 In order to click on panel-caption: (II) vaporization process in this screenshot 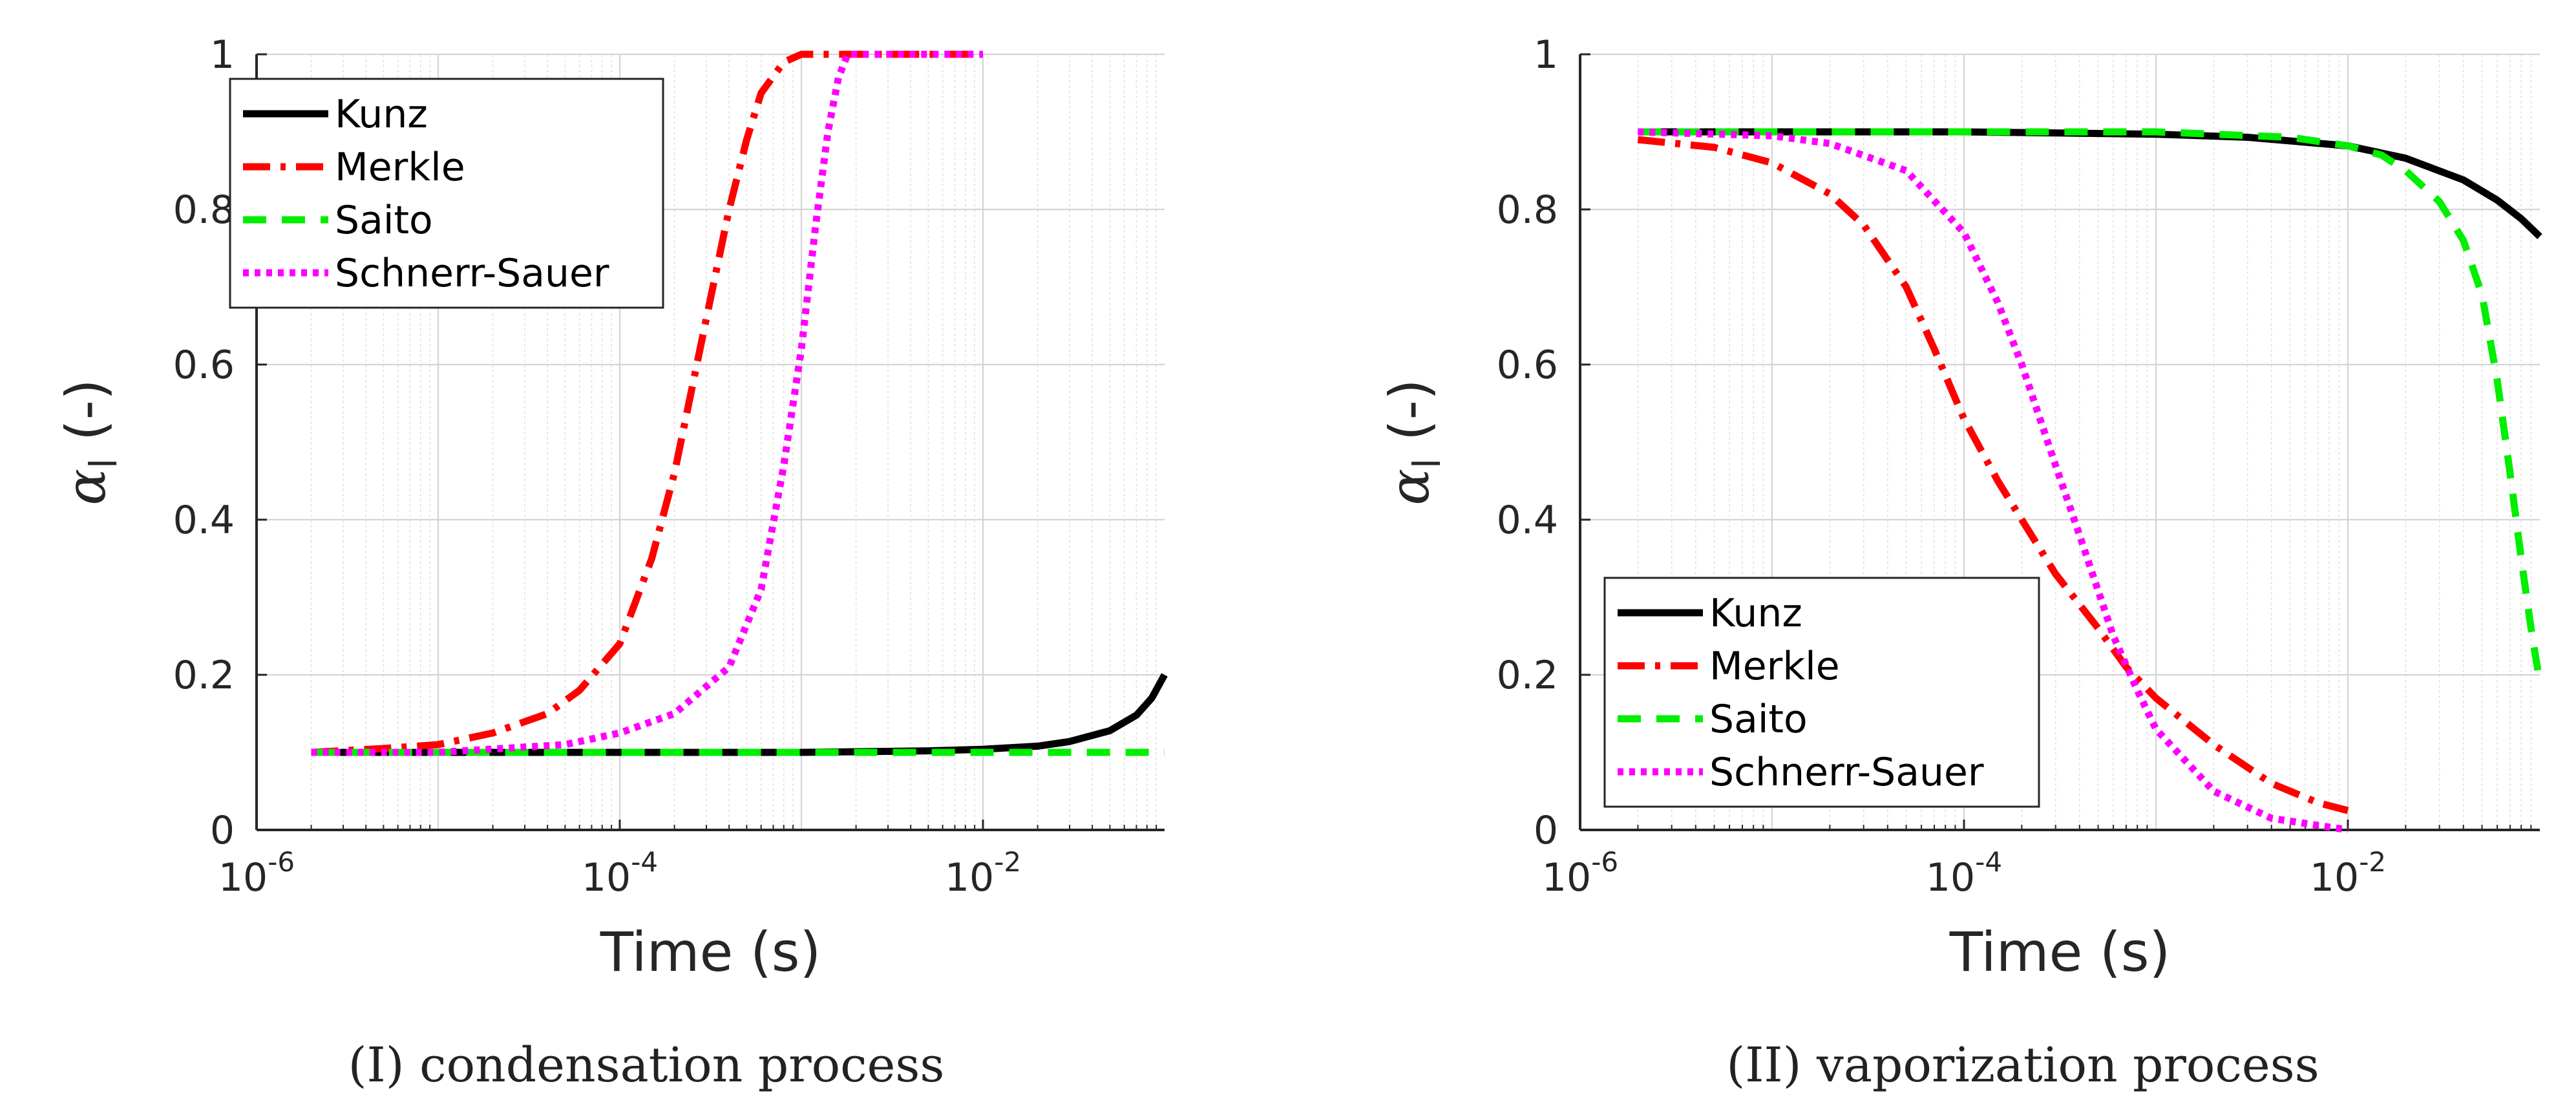, I will do `click(2022, 1065)`.